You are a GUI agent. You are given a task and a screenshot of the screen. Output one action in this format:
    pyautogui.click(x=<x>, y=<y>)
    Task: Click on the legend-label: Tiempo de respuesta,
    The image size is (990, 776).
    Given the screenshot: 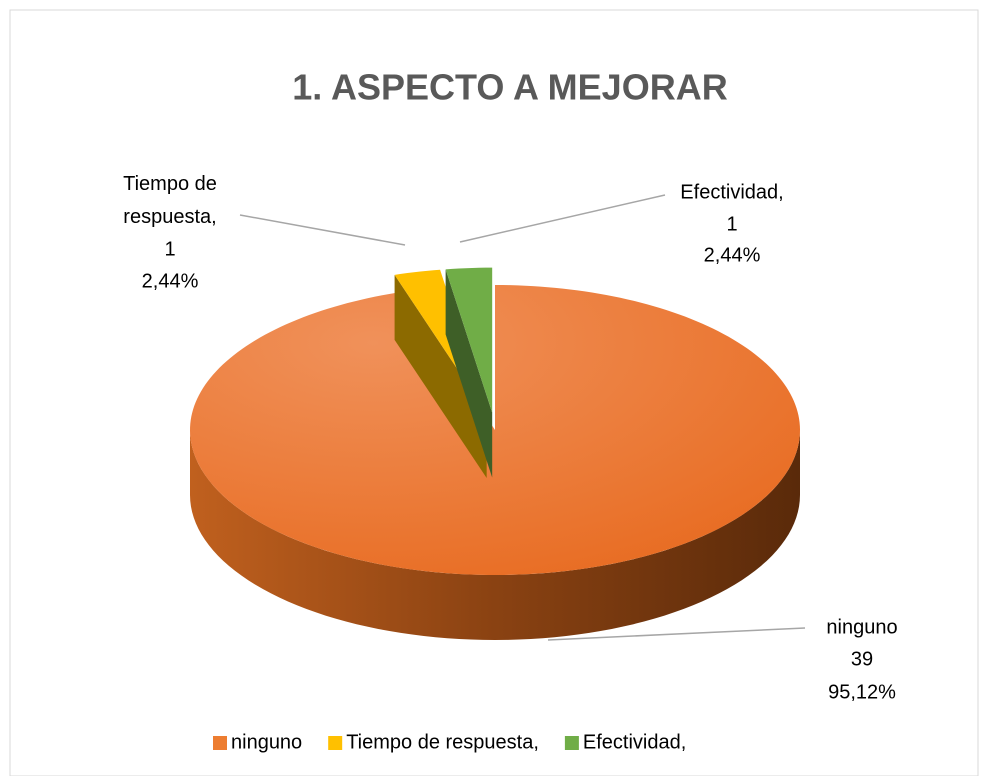 What is the action you would take?
    pyautogui.click(x=442, y=742)
    